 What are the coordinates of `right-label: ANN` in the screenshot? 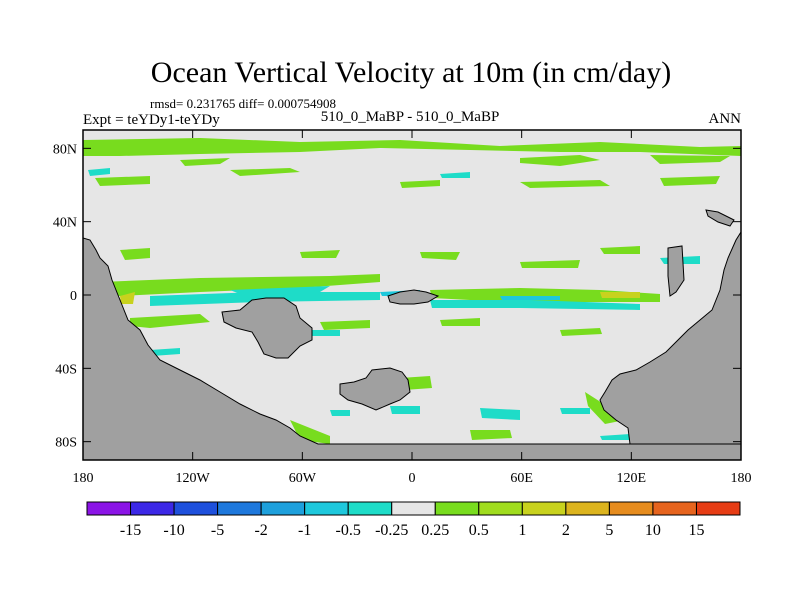 It's located at (725, 119).